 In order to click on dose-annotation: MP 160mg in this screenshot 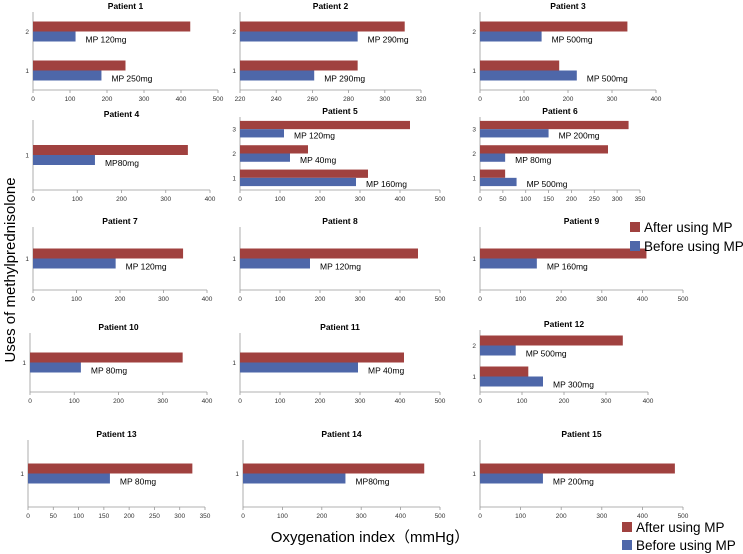, I will do `click(386, 184)`.